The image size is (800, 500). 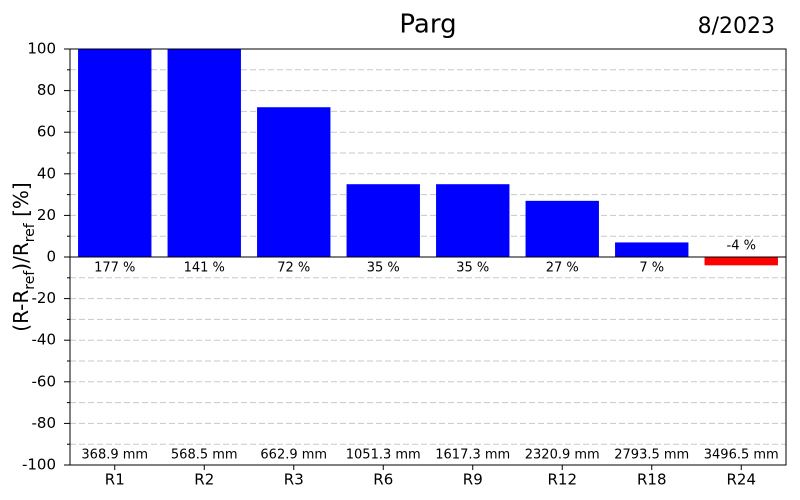 What do you see at coordinates (736, 26) in the screenshot?
I see `chart-date: 8/2023` at bounding box center [736, 26].